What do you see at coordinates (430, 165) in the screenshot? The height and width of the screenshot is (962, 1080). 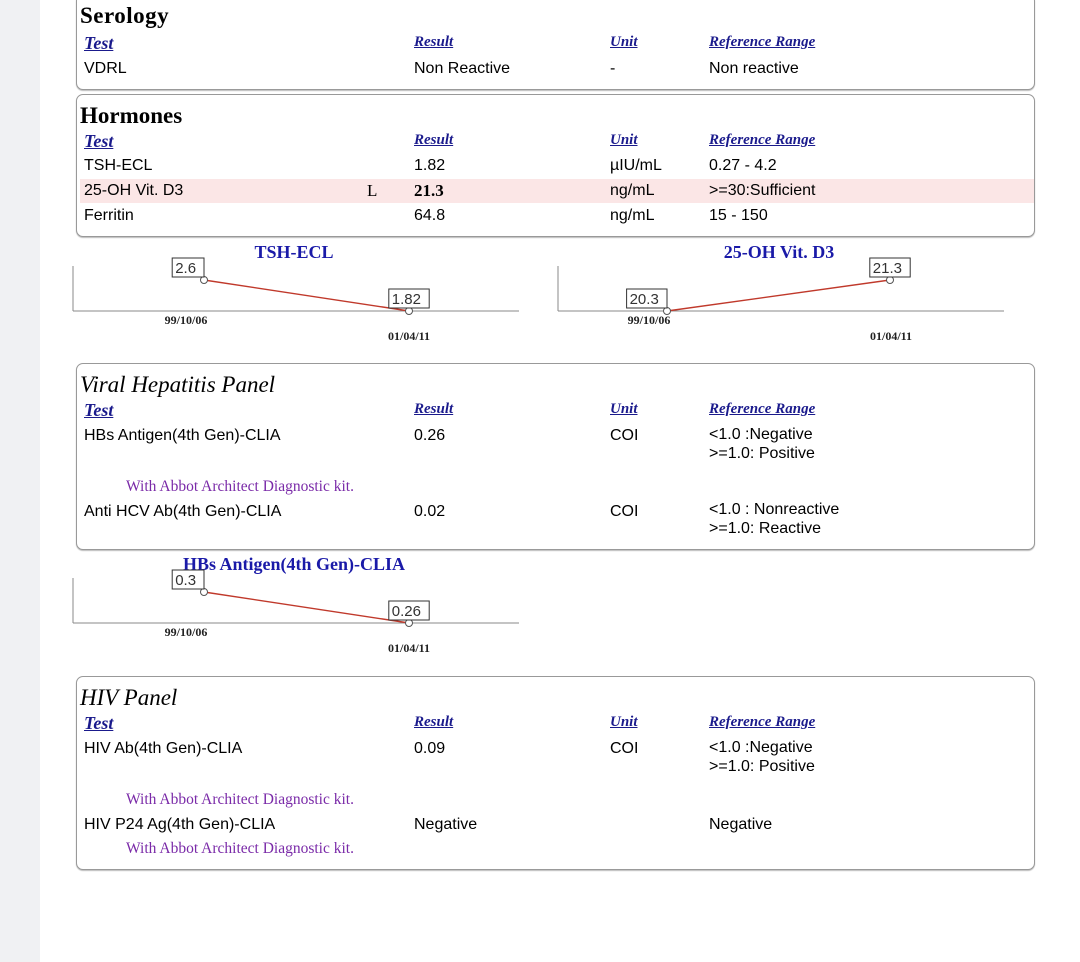 I see `result-value: 1.82` at bounding box center [430, 165].